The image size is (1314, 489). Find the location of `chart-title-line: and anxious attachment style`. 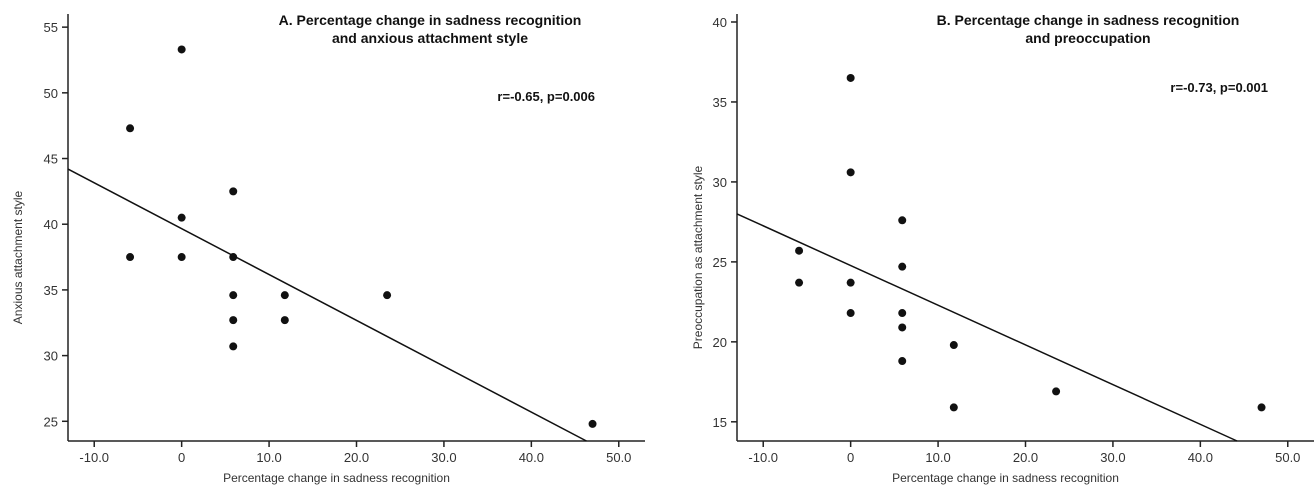

chart-title-line: and anxious attachment style is located at coordinates (430, 38).